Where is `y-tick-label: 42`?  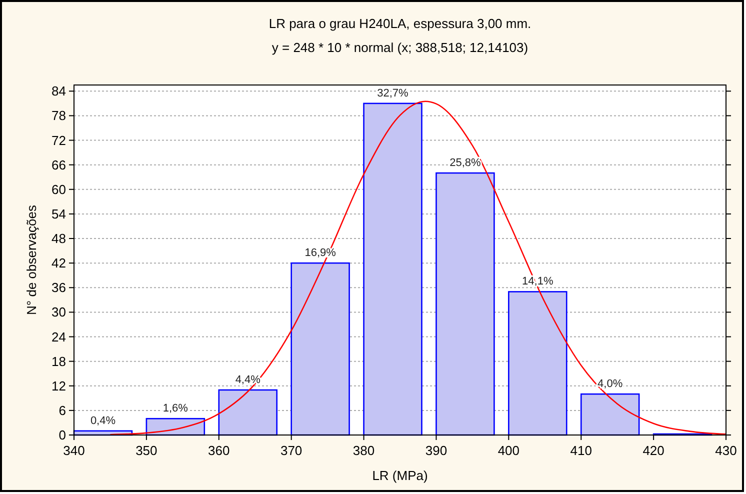 y-tick-label: 42 is located at coordinates (59, 263).